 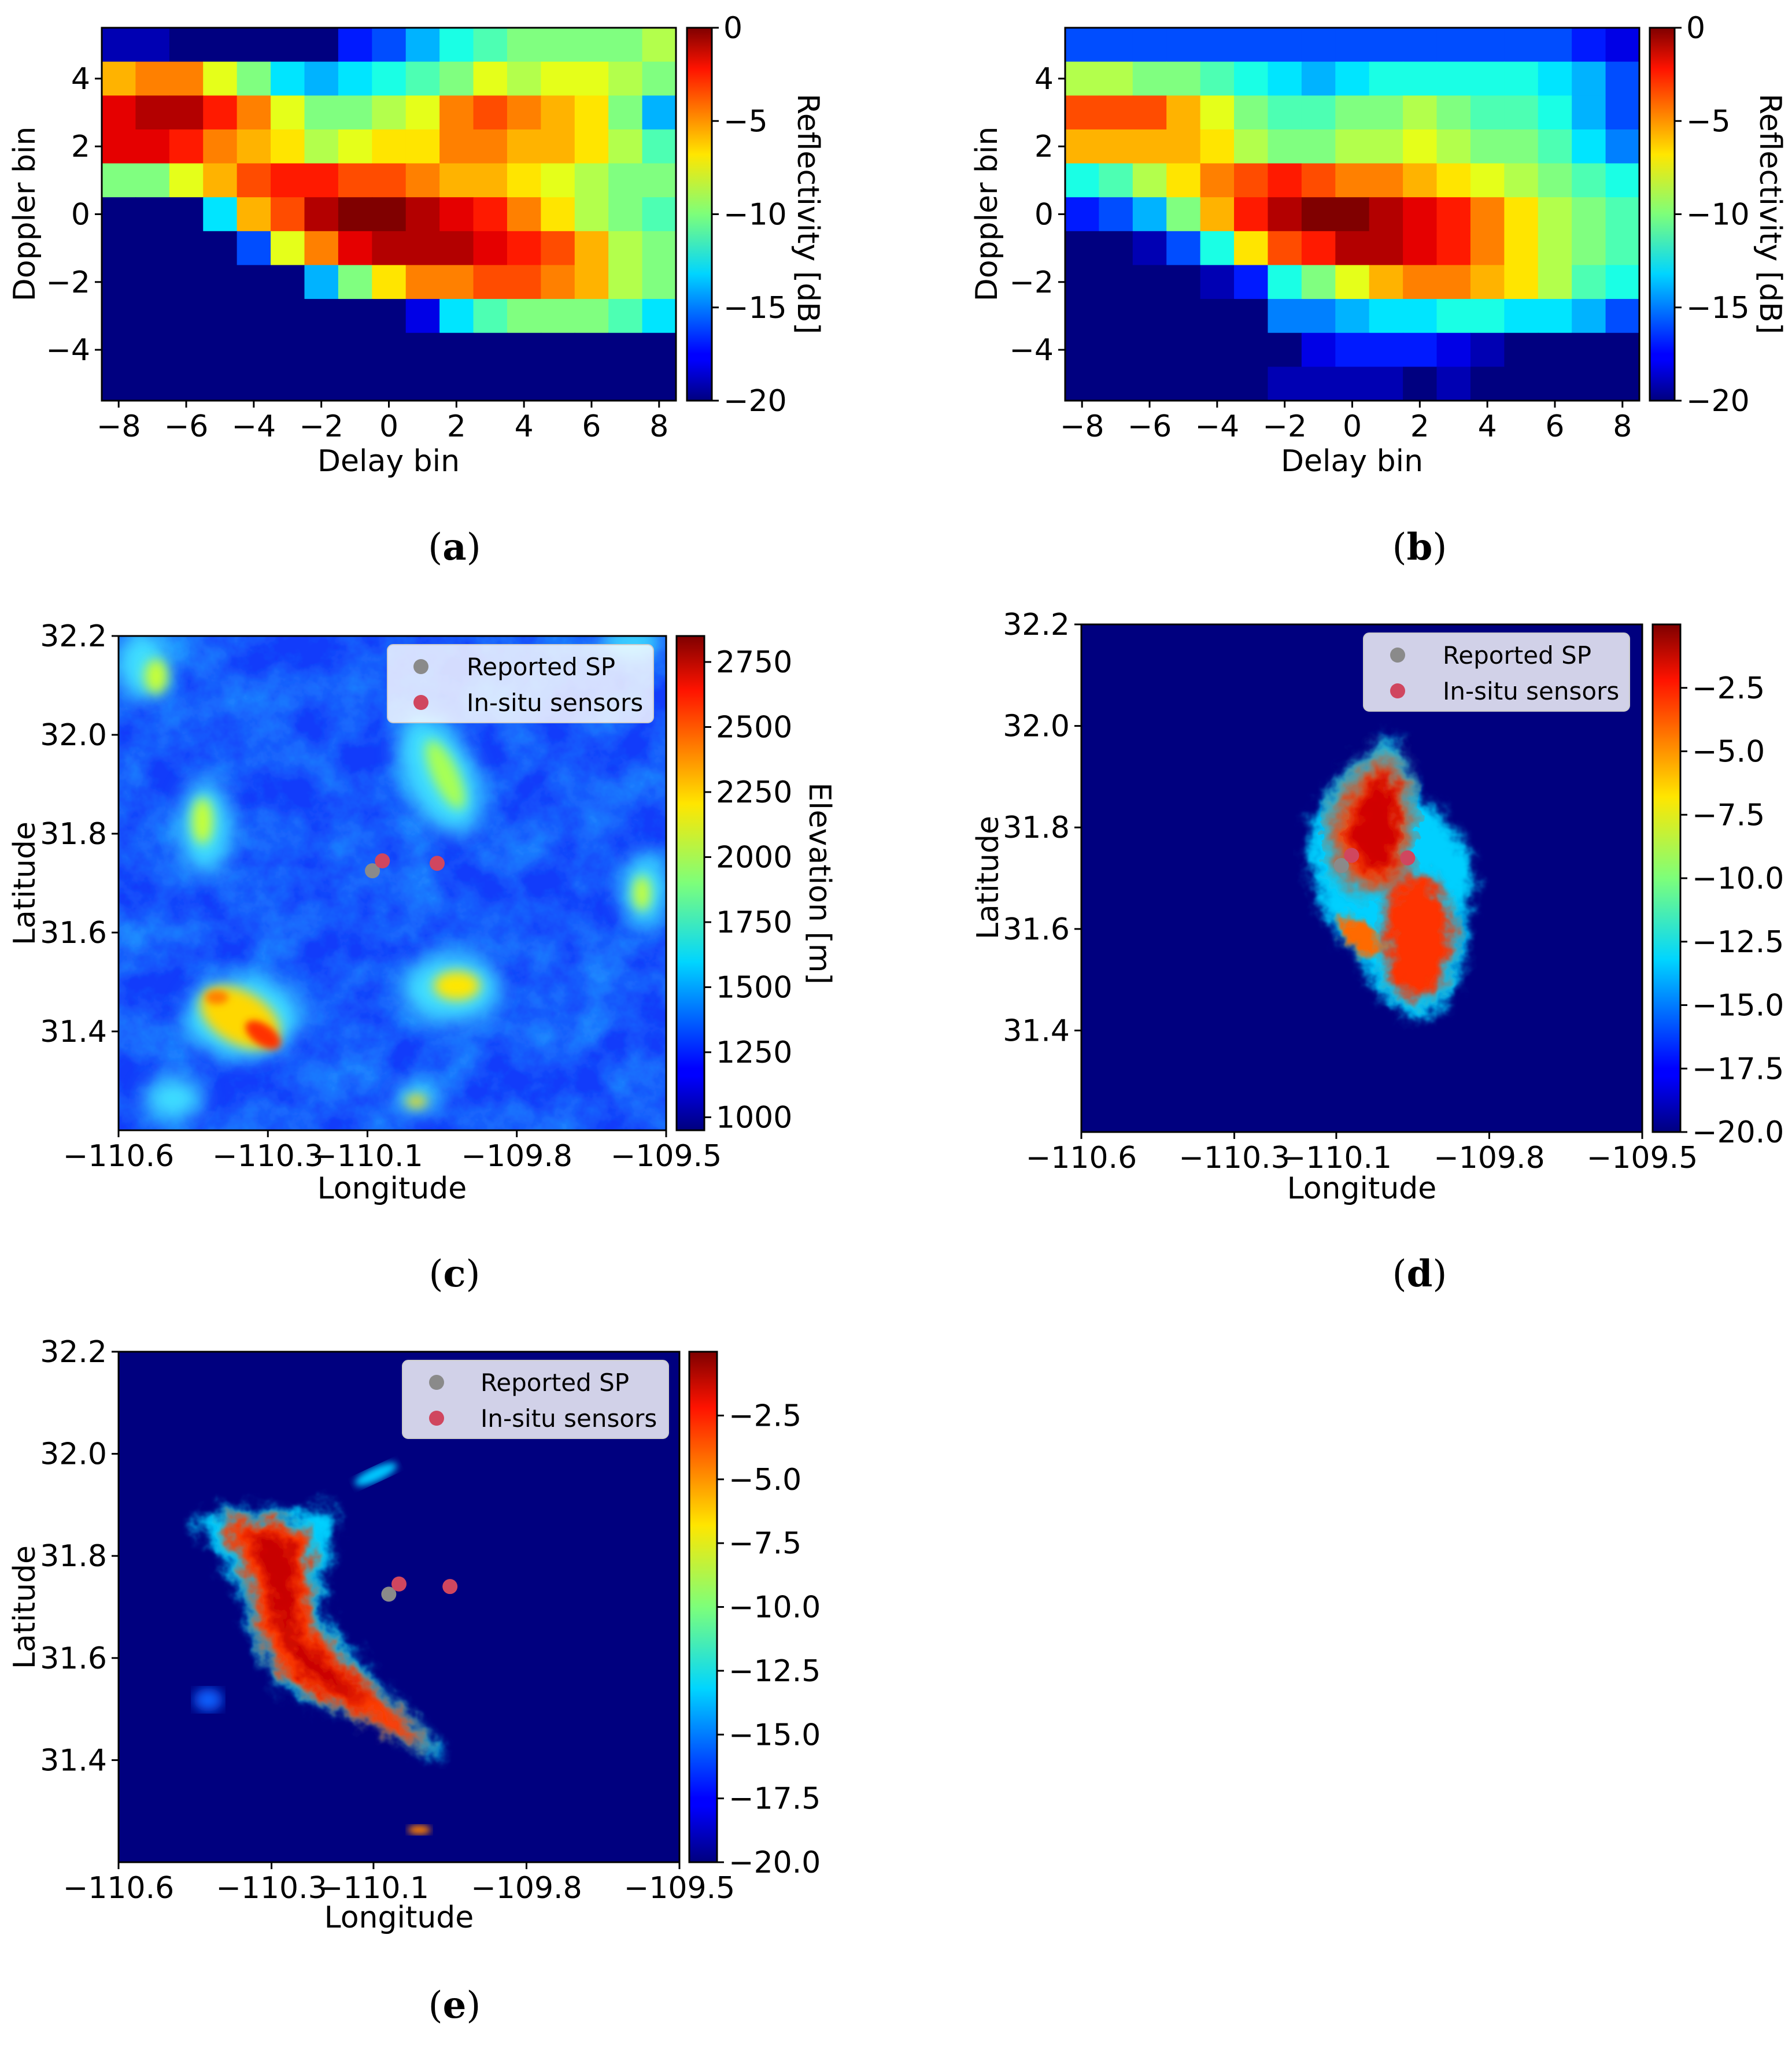 What do you see at coordinates (1217, 426) in the screenshot?
I see `panel-b-xtick-label: −4` at bounding box center [1217, 426].